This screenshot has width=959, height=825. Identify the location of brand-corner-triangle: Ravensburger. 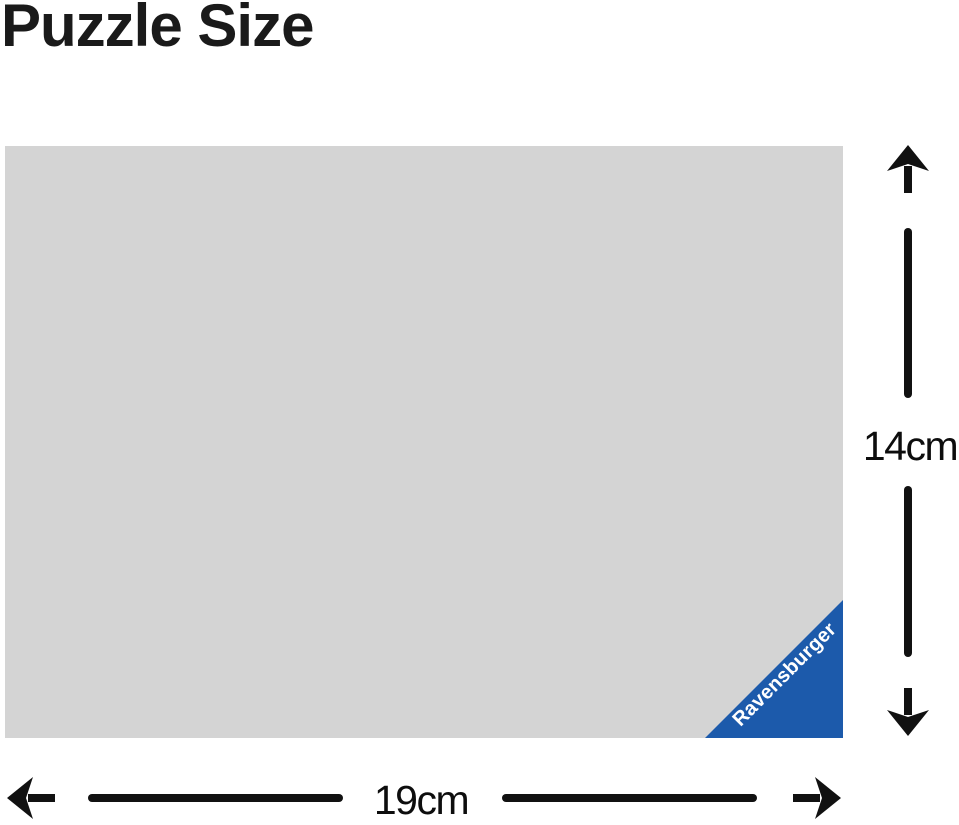
(774, 669).